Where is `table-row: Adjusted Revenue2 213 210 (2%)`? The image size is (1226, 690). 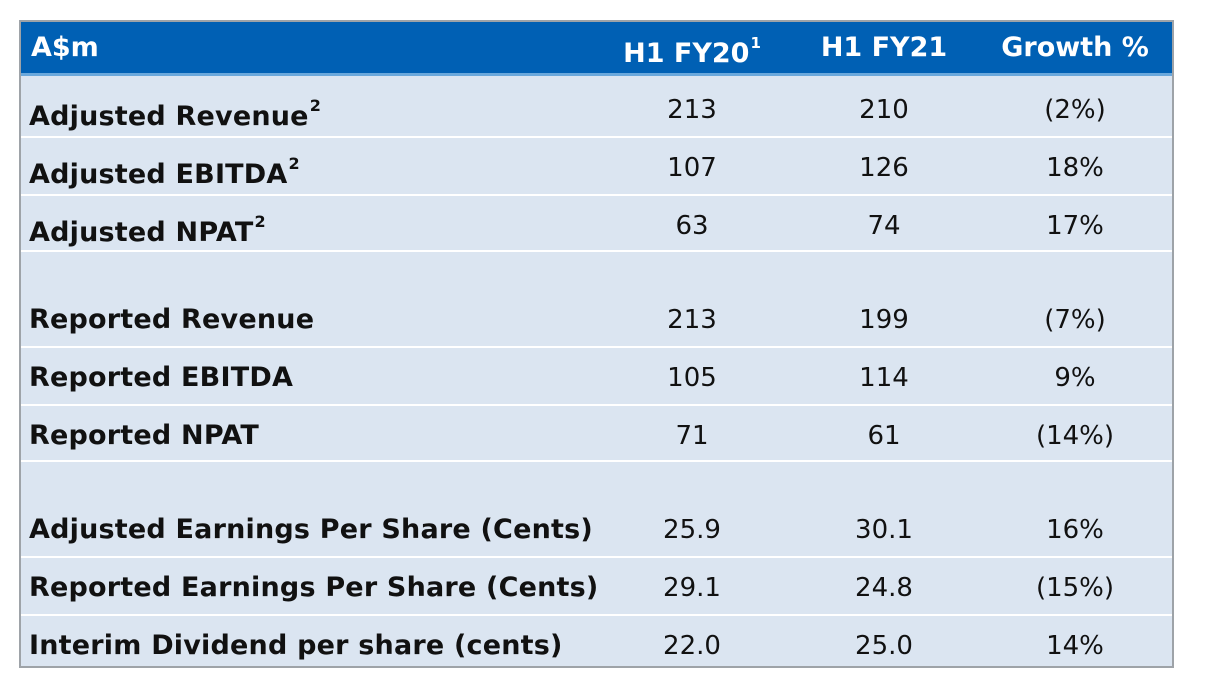 table-row: Adjusted Revenue2 213 210 (2%) is located at coordinates (596, 111).